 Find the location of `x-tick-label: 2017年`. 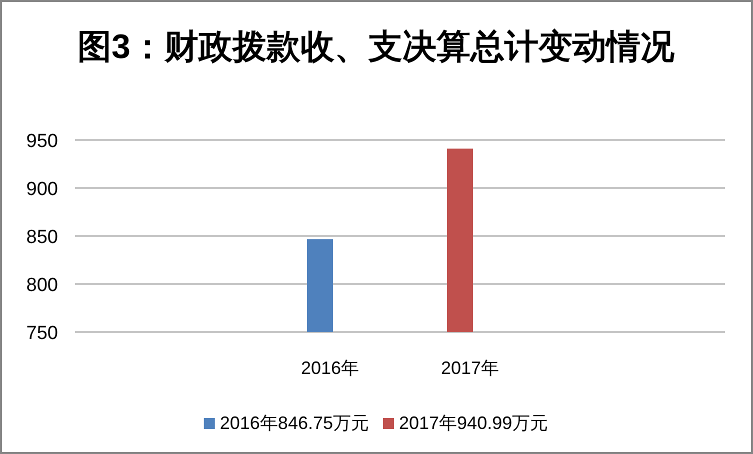

x-tick-label: 2017年 is located at coordinates (470, 368).